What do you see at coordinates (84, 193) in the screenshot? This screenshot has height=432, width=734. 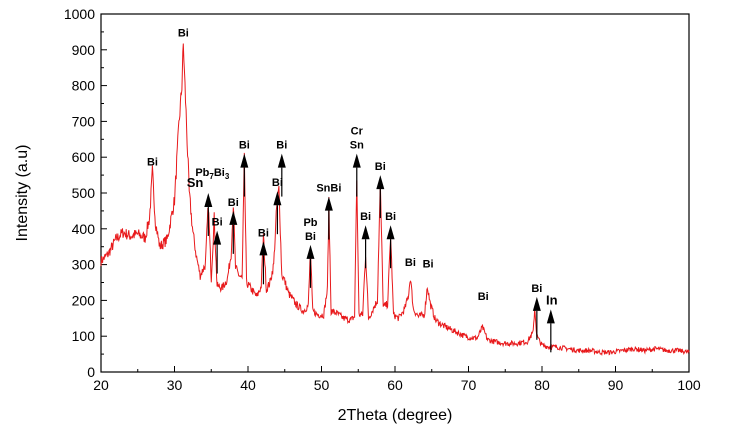 I see `y-tick-label: 500` at bounding box center [84, 193].